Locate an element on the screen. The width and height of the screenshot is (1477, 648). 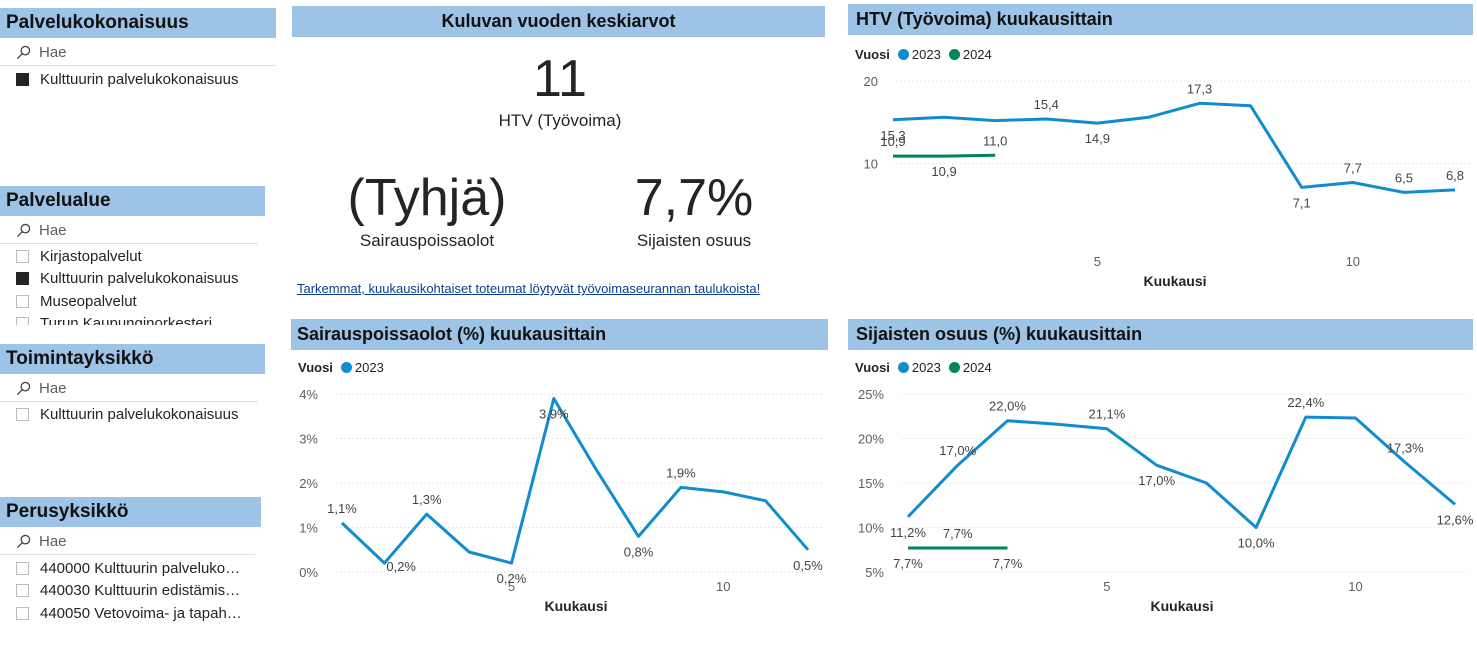
slicer-item: Kirjastopalvelut is located at coordinates (132, 256).